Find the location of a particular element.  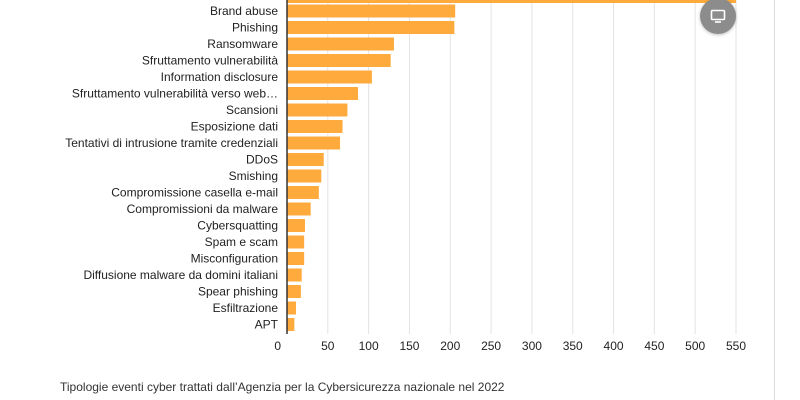

x-tick-label: 500 is located at coordinates (695, 346).